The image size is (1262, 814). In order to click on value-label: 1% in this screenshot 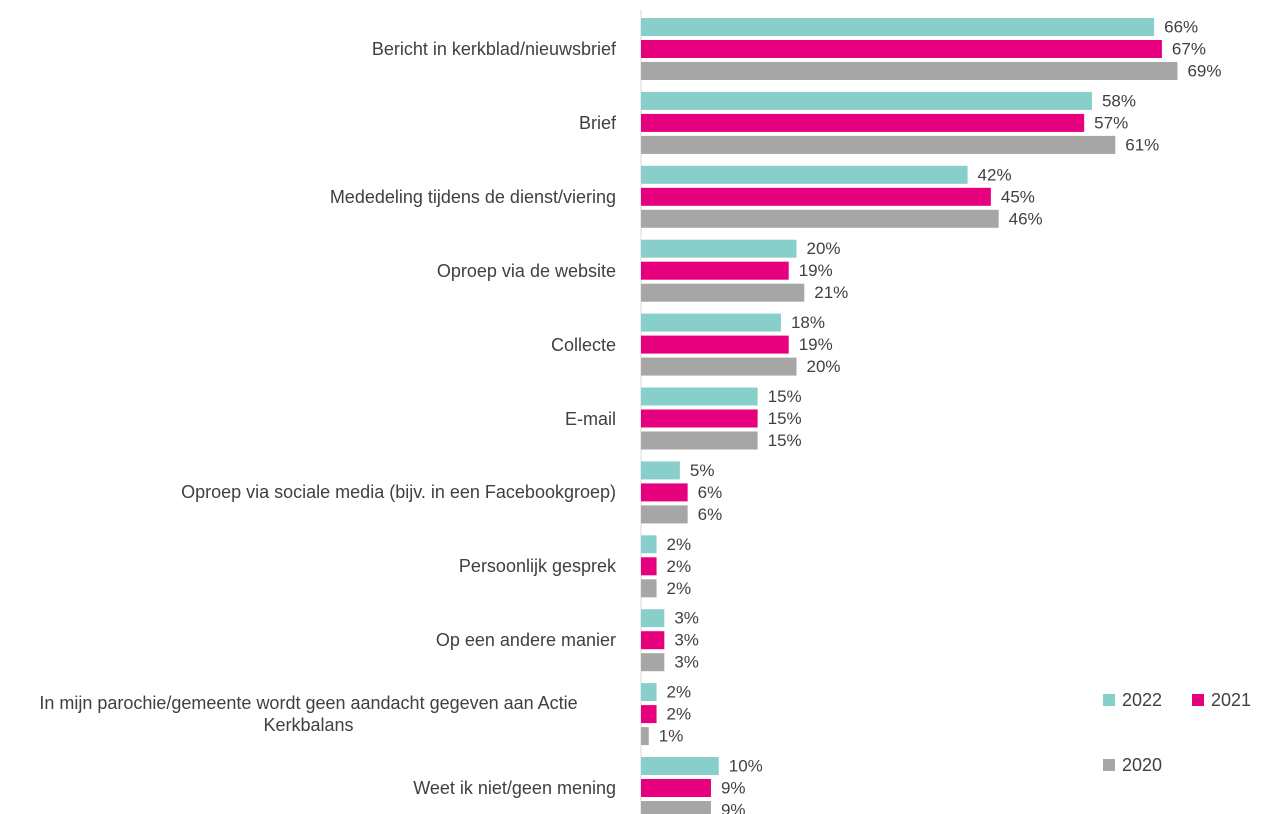, I will do `click(671, 736)`.